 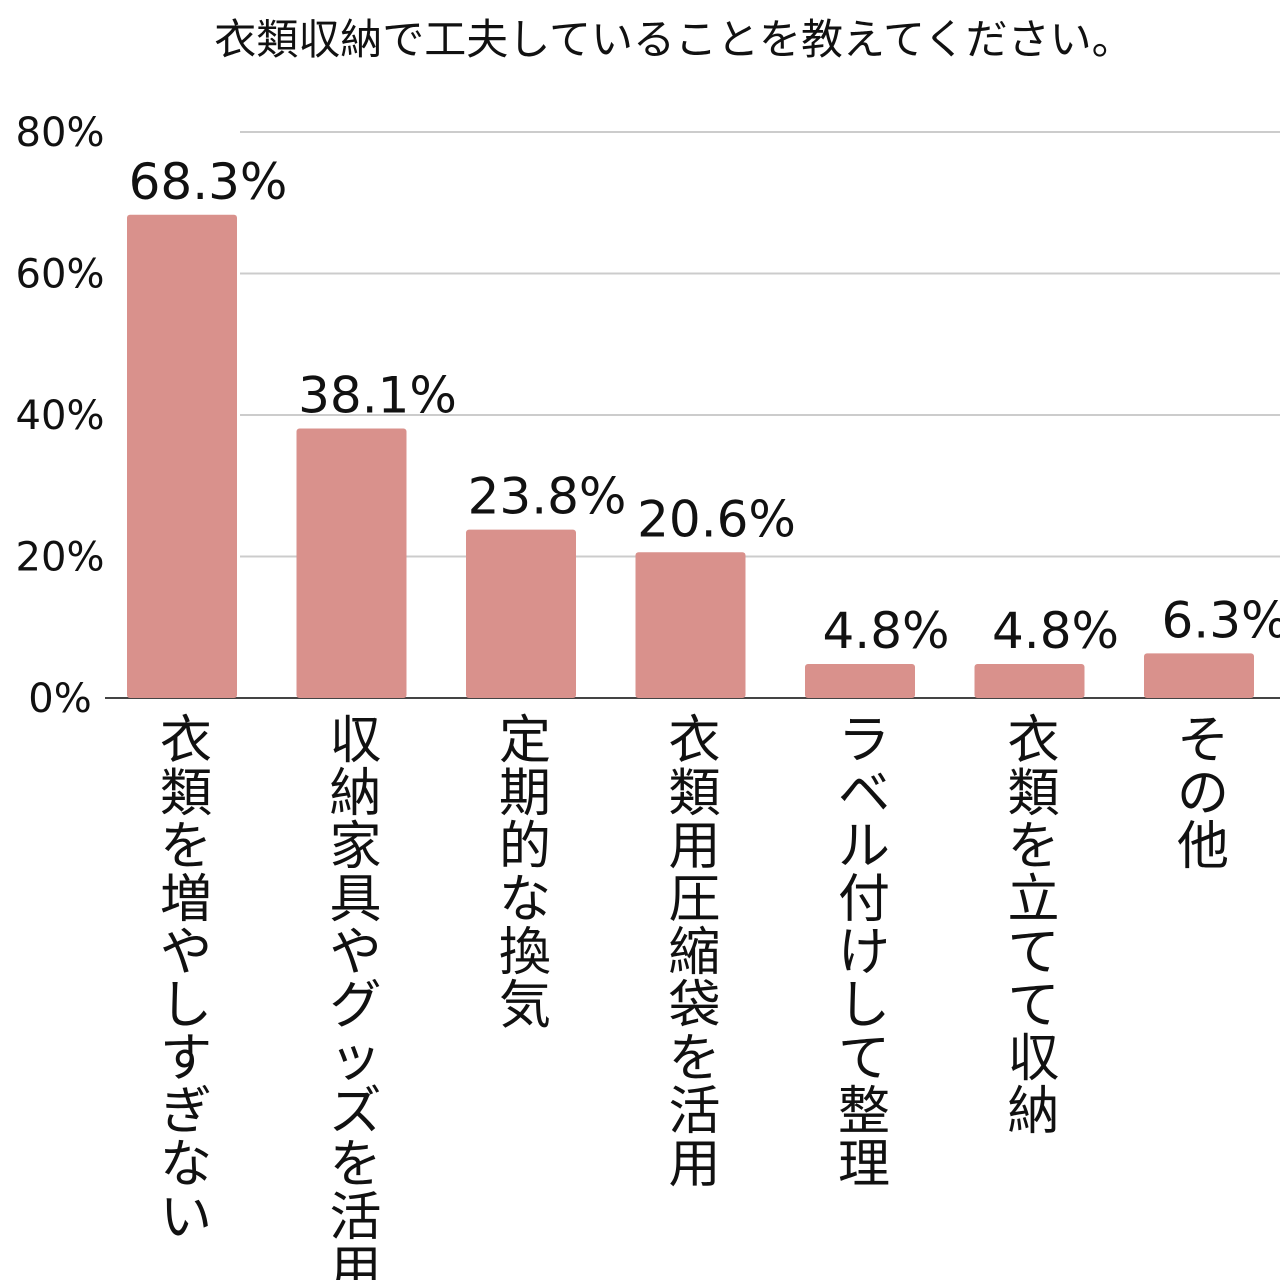 I want to click on category-label-1: 収納家具やグッズを活用, so click(x=355, y=995).